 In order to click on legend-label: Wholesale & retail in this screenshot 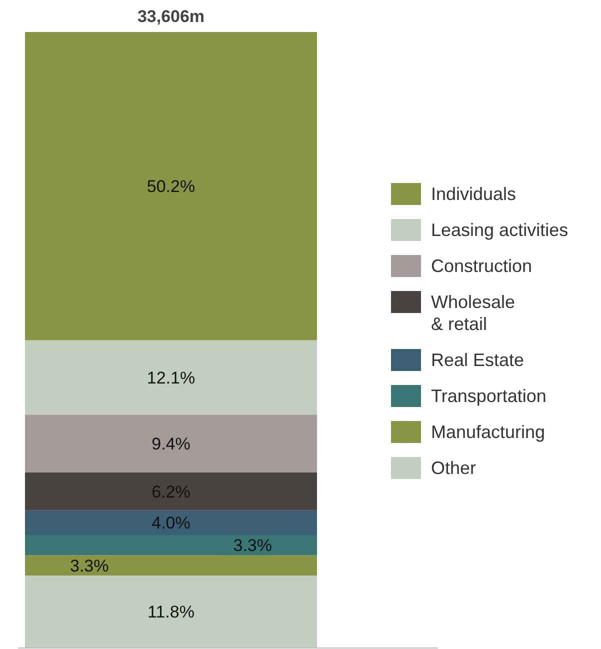, I will do `click(473, 313)`.